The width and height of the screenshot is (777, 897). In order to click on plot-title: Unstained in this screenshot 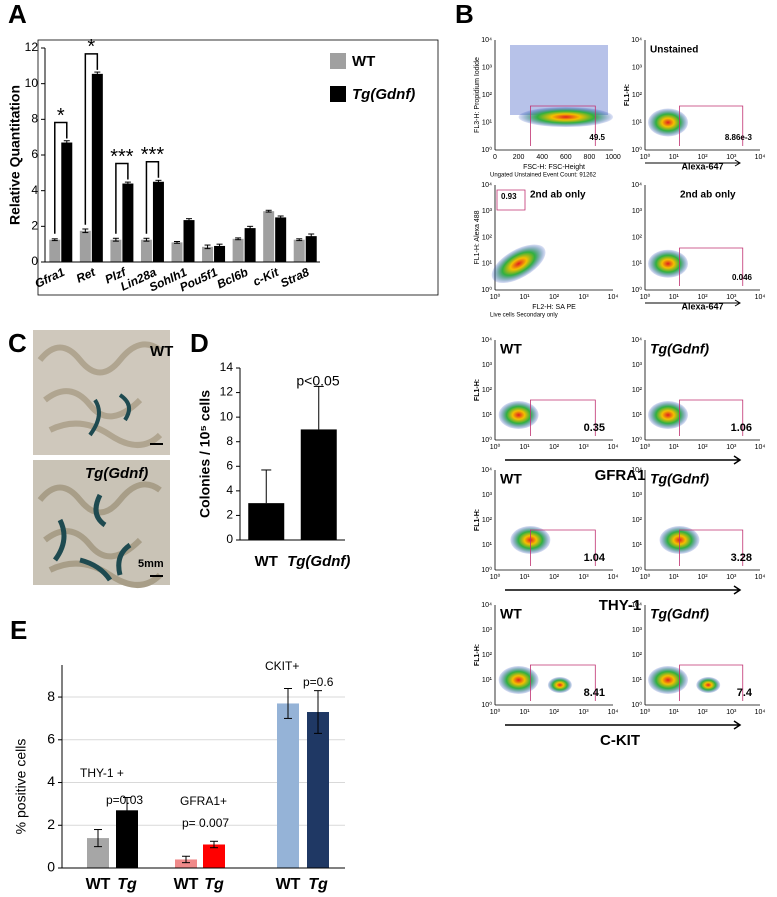, I will do `click(674, 50)`.